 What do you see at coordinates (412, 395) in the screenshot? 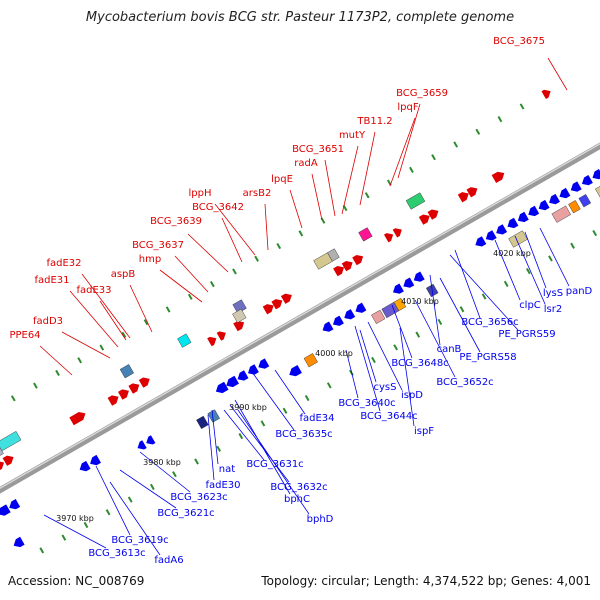
I see `reverse-gene-label: ispD` at bounding box center [412, 395].